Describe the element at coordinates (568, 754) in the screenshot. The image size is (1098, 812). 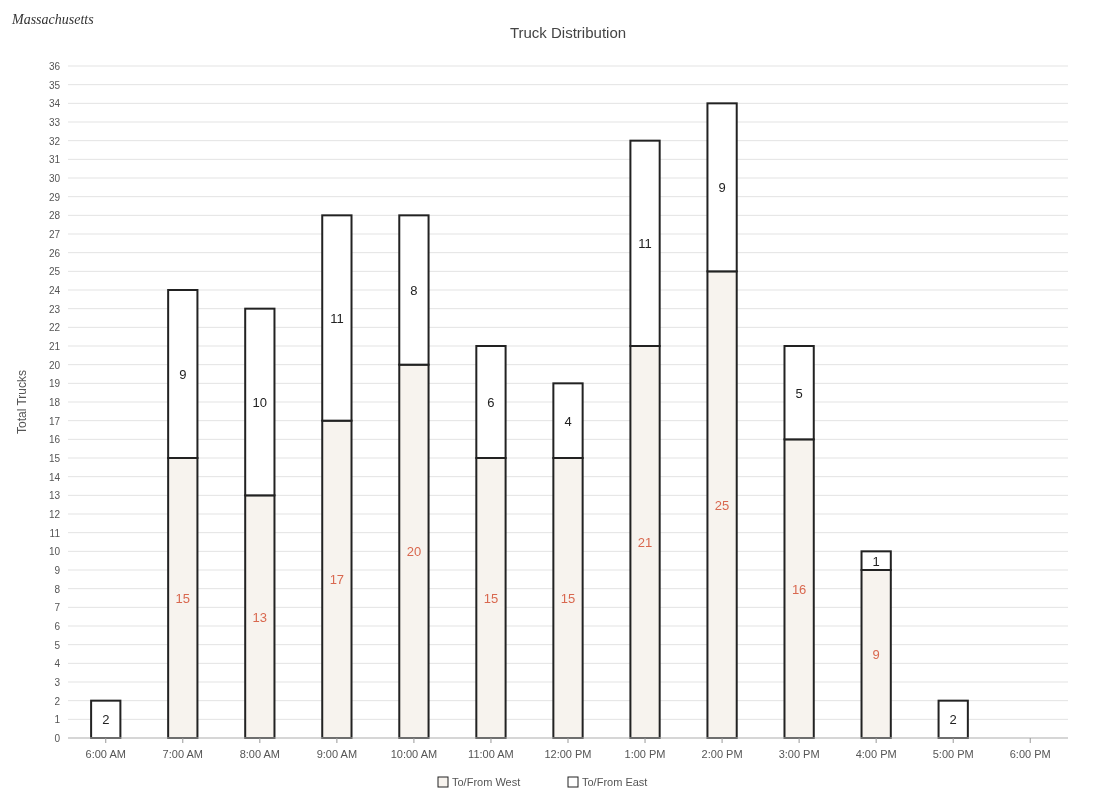
I see `x-tick-label: 12:00 PM` at that location.